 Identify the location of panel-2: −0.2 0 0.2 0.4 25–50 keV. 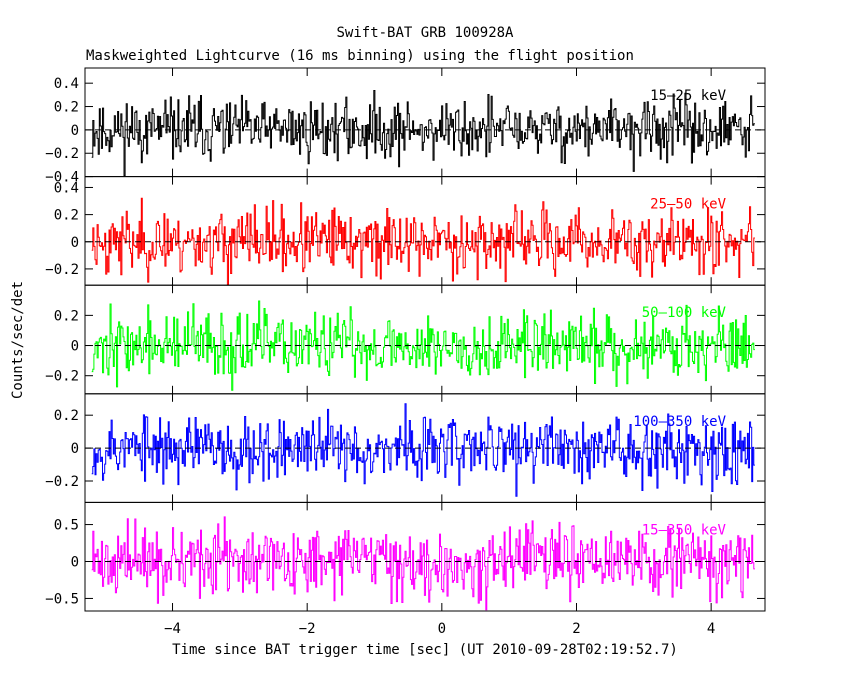
(405, 231).